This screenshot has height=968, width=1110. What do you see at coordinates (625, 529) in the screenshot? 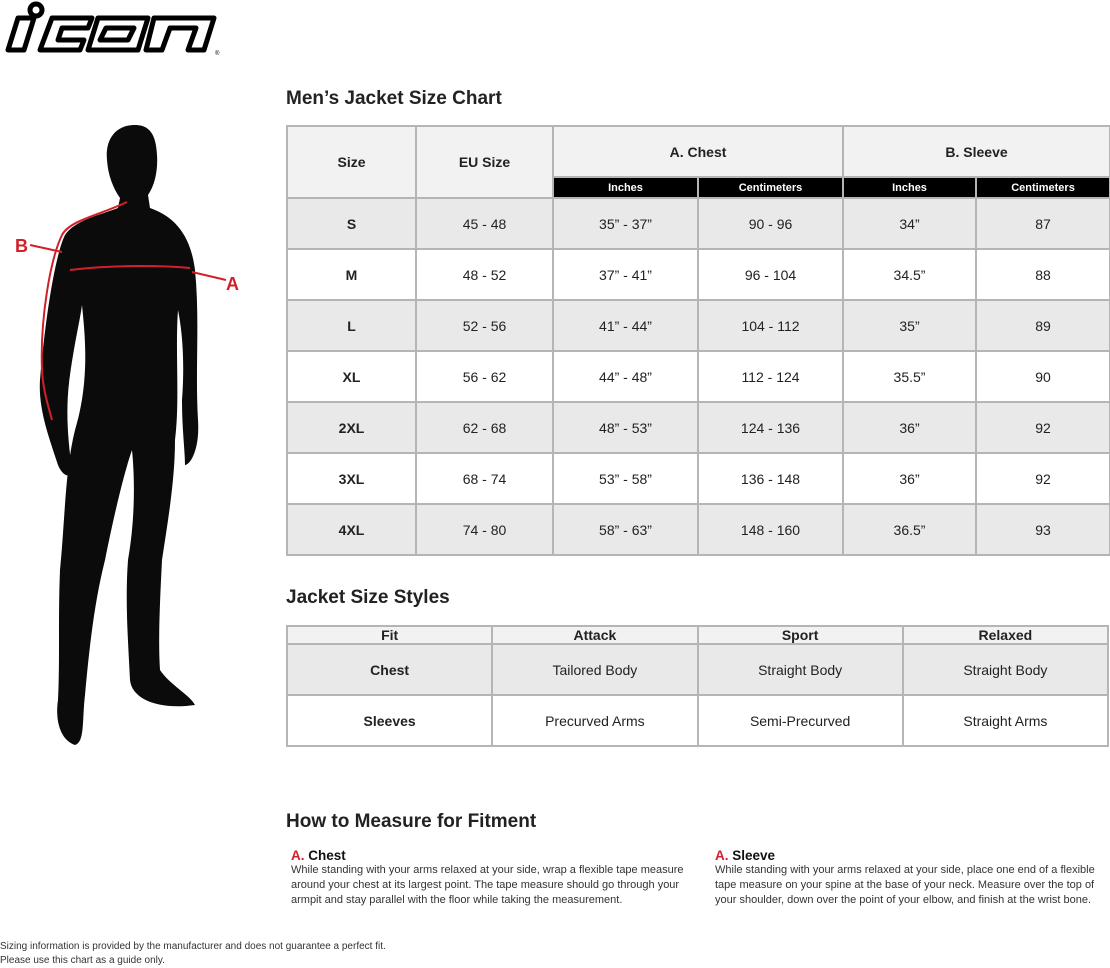
I see `size-cell: 58” - 63”` at bounding box center [625, 529].